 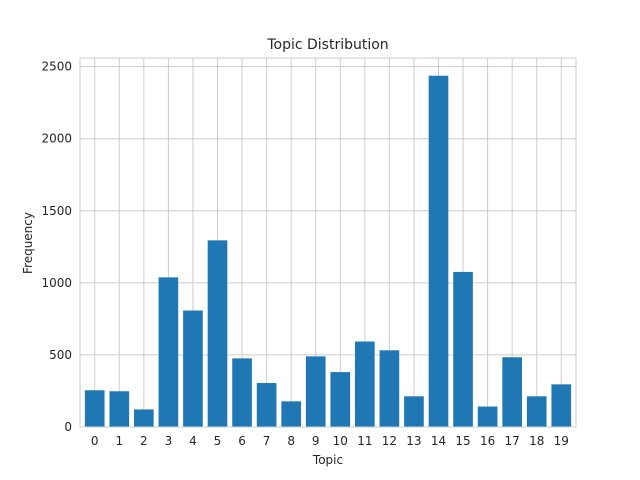 What do you see at coordinates (144, 441) in the screenshot?
I see `x-tick-label: 2` at bounding box center [144, 441].